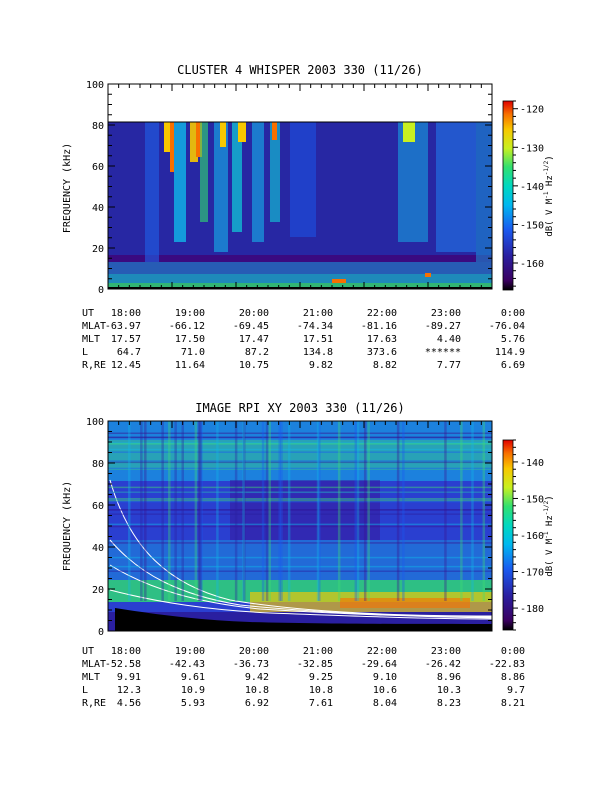  What do you see at coordinates (85, 690) in the screenshot?
I see `ephemeris-row-label: L` at bounding box center [85, 690].